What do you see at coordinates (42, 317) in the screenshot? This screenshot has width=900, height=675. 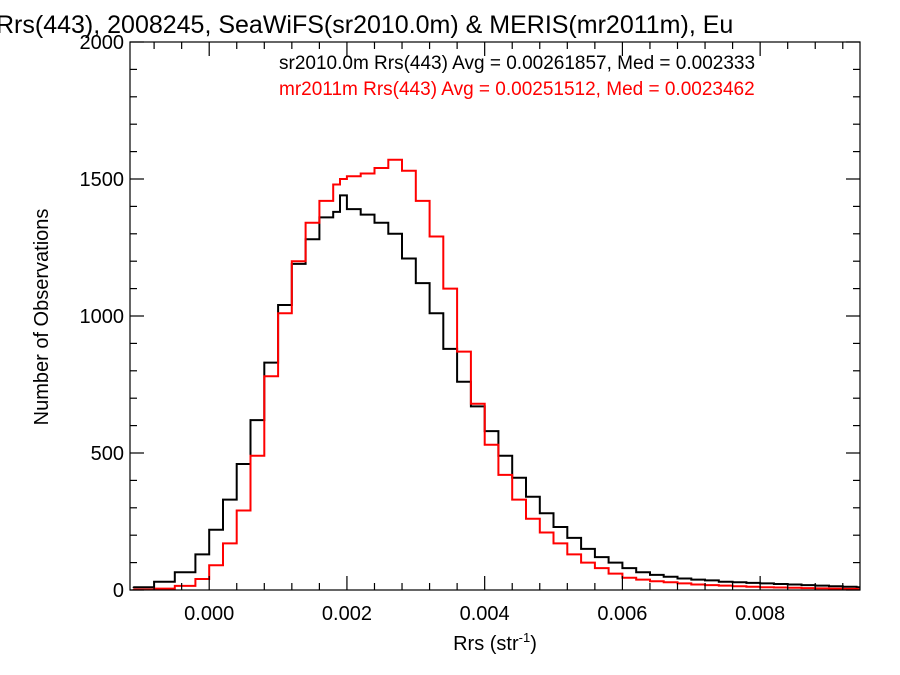 I see `y-axis-label: Number of Observations` at bounding box center [42, 317].